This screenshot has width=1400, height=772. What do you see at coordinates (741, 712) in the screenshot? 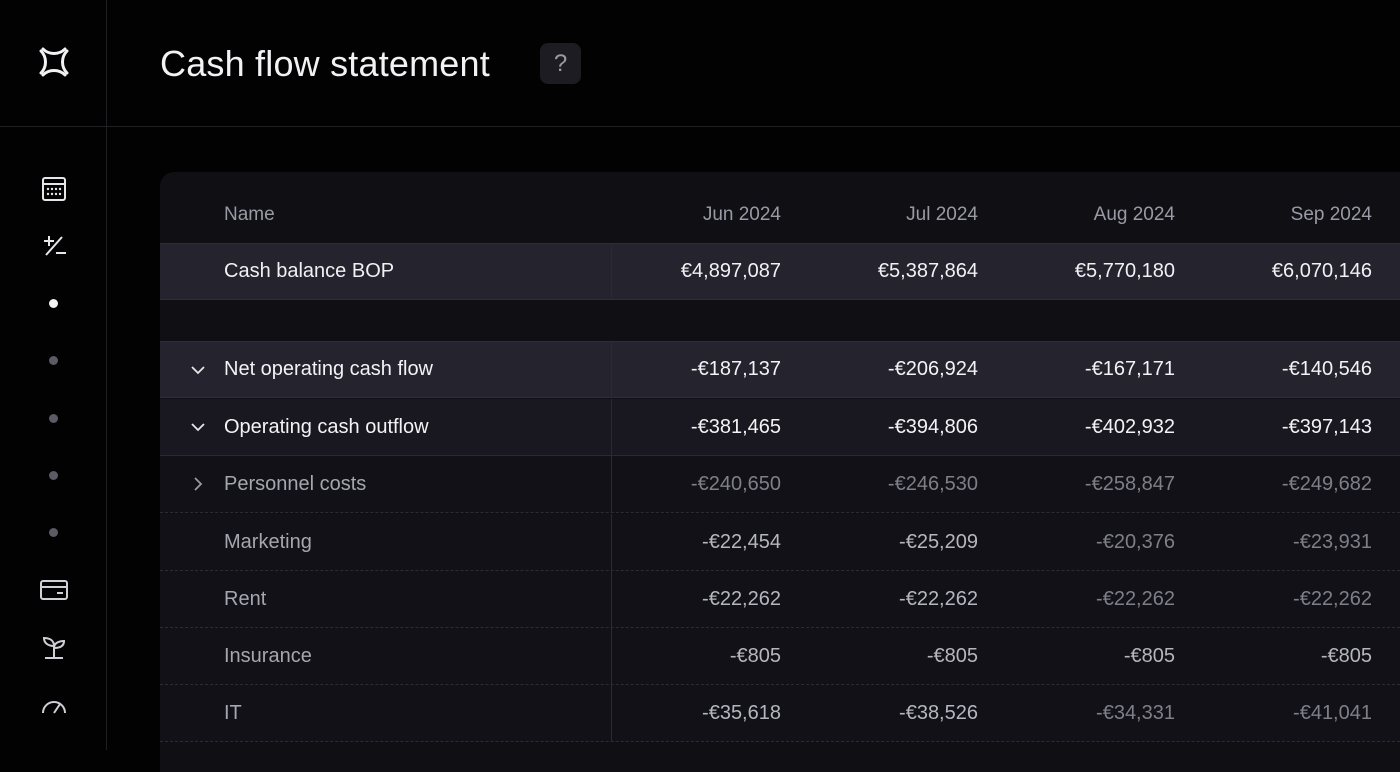
I see `cell-value: -€35,618` at bounding box center [741, 712].